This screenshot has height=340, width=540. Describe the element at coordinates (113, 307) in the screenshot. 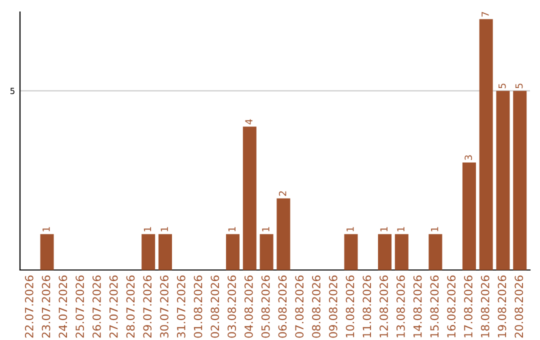

I see `x-tick-label: 27.07.2026` at that location.